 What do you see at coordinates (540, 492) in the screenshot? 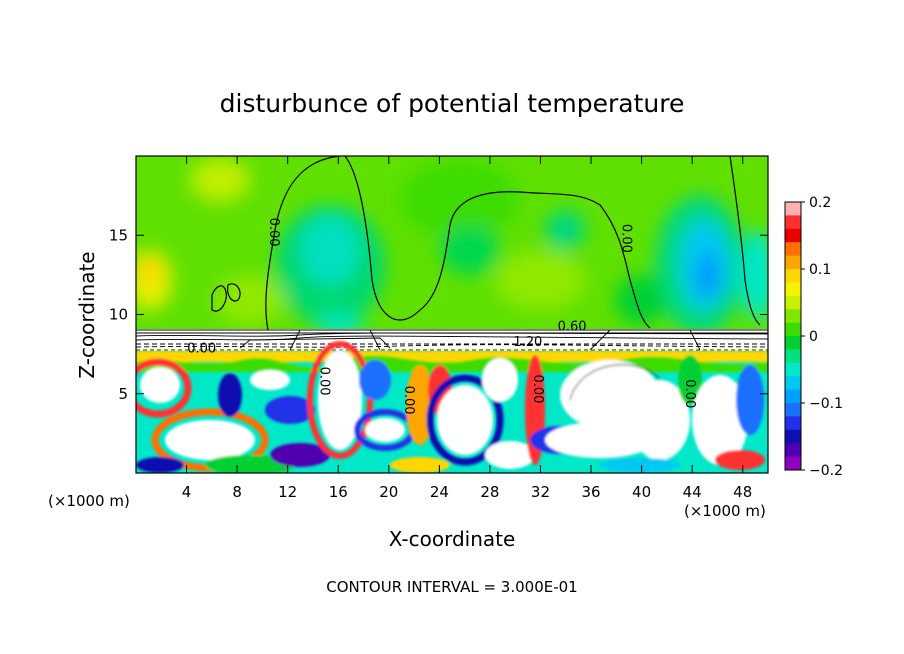
I see `x-tick-label: 32` at bounding box center [540, 492].